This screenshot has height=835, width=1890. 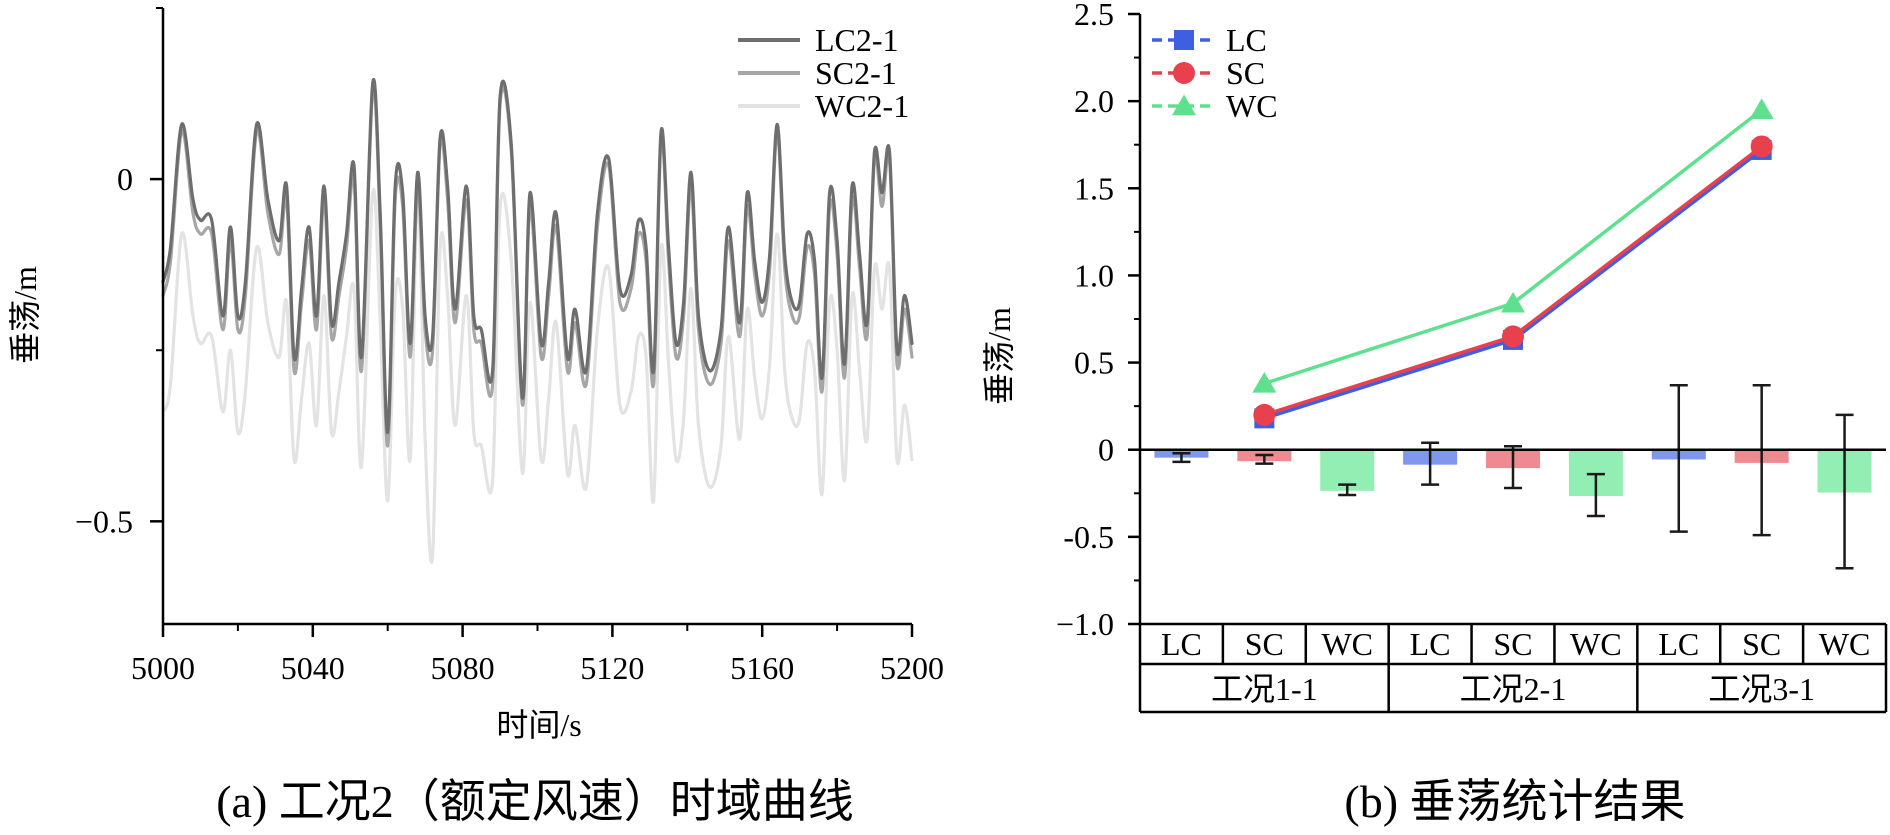 What do you see at coordinates (762, 668) in the screenshot?
I see `x-tick-label: 5160` at bounding box center [762, 668].